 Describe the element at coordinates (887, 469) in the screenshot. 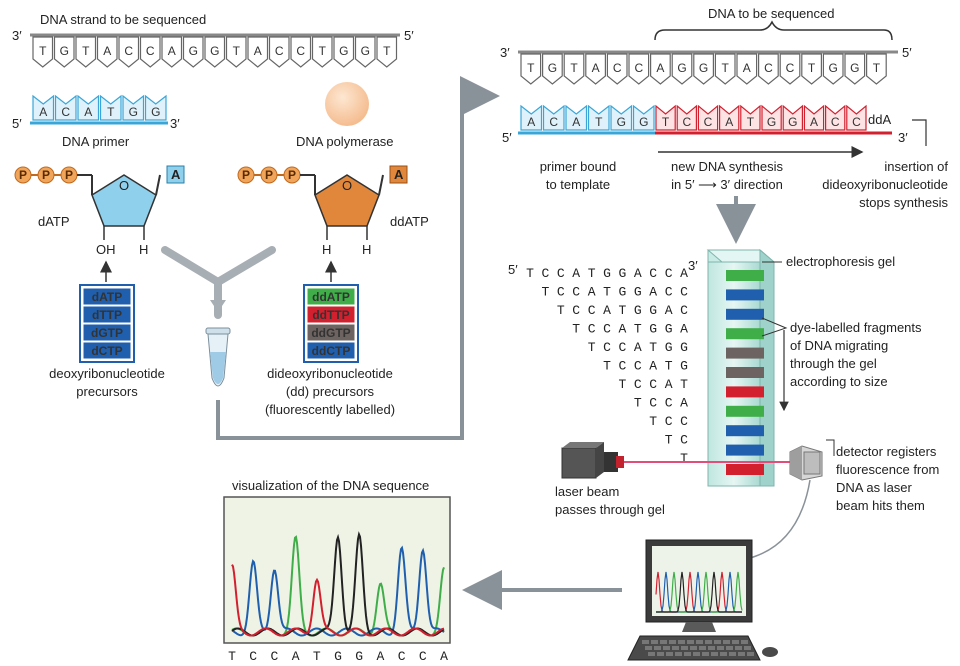

I see `detector-label-2: fluorescence from` at that location.